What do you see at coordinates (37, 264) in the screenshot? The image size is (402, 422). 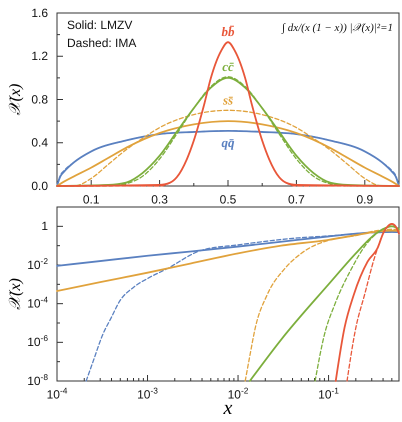 I see `y-tick-label: 10$^{-2}$` at bounding box center [37, 264].